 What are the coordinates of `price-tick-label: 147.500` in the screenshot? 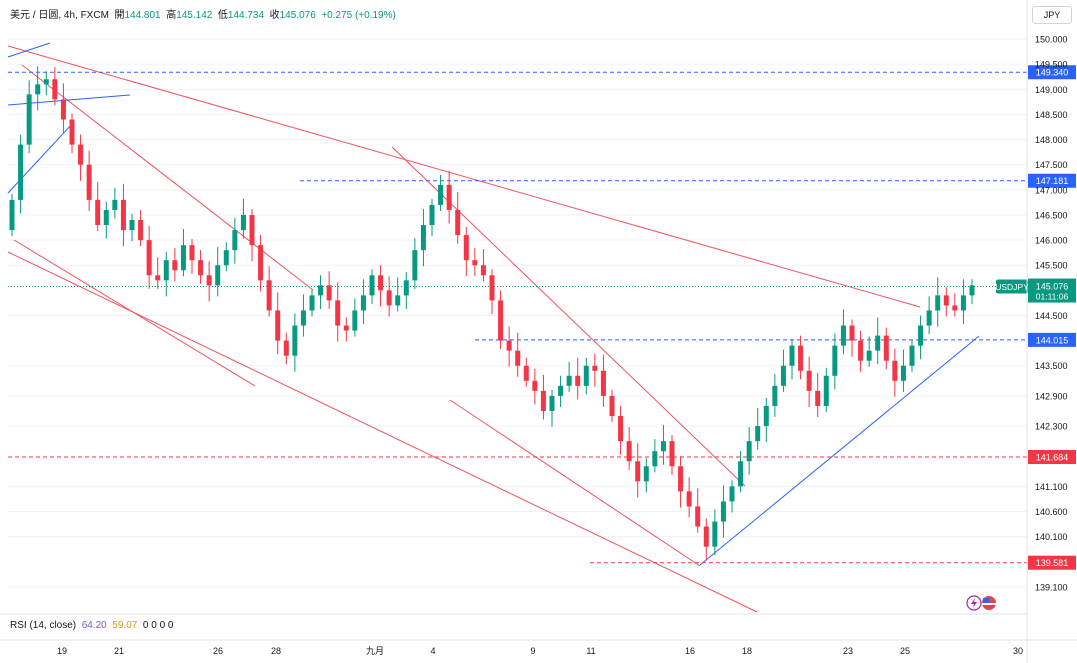 It's located at (1051, 165).